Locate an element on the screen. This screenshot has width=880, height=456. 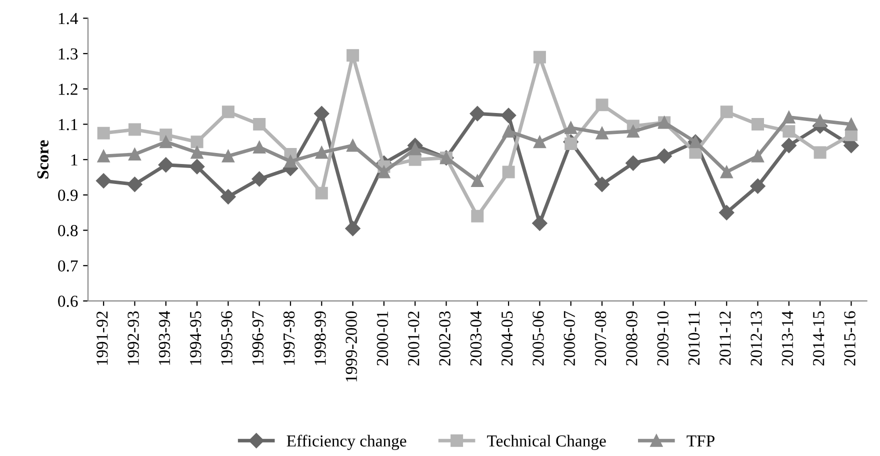
x-tick-label: 2003-04 is located at coordinates (476, 338).